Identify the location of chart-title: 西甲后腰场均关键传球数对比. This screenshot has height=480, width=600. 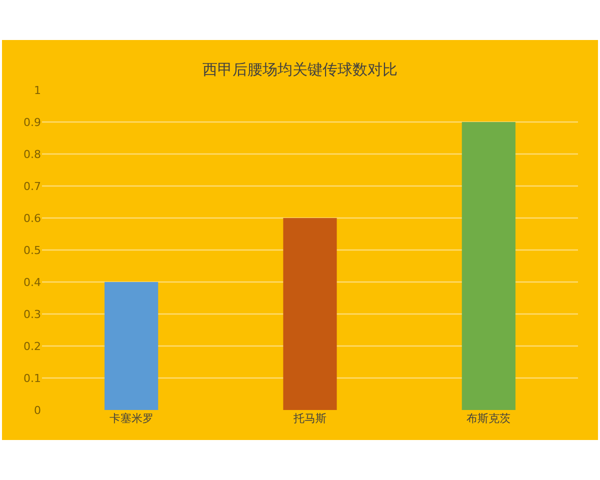
(300, 69).